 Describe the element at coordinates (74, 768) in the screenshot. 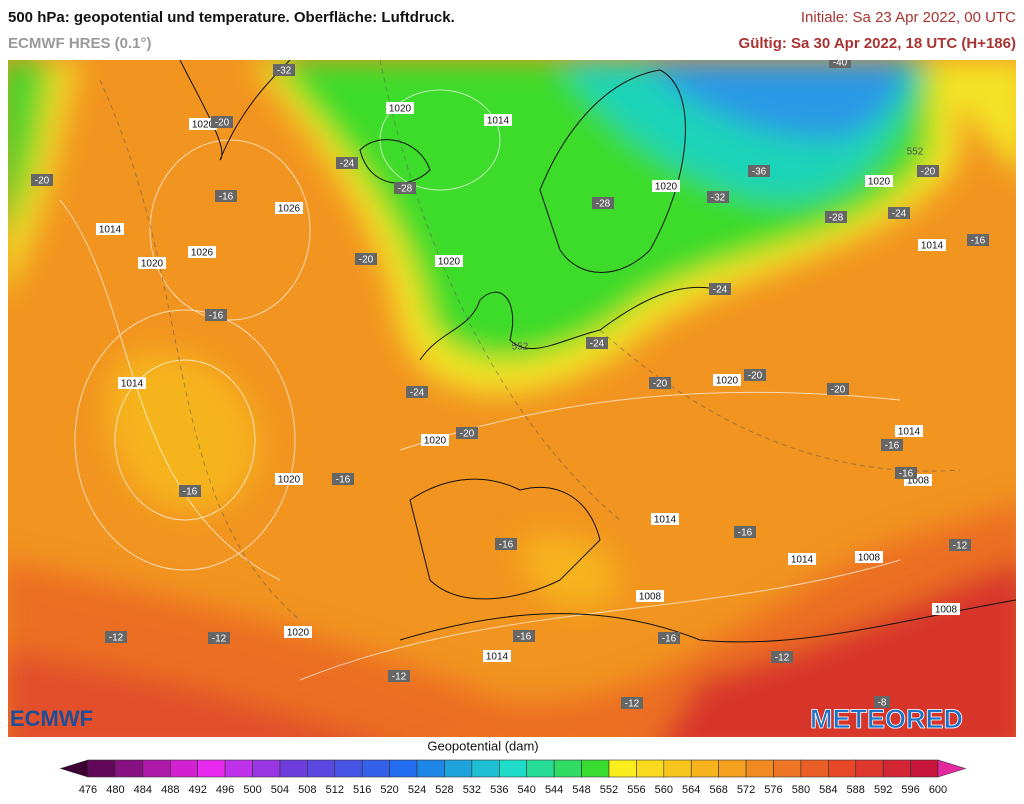

I see `colorbar-end` at that location.